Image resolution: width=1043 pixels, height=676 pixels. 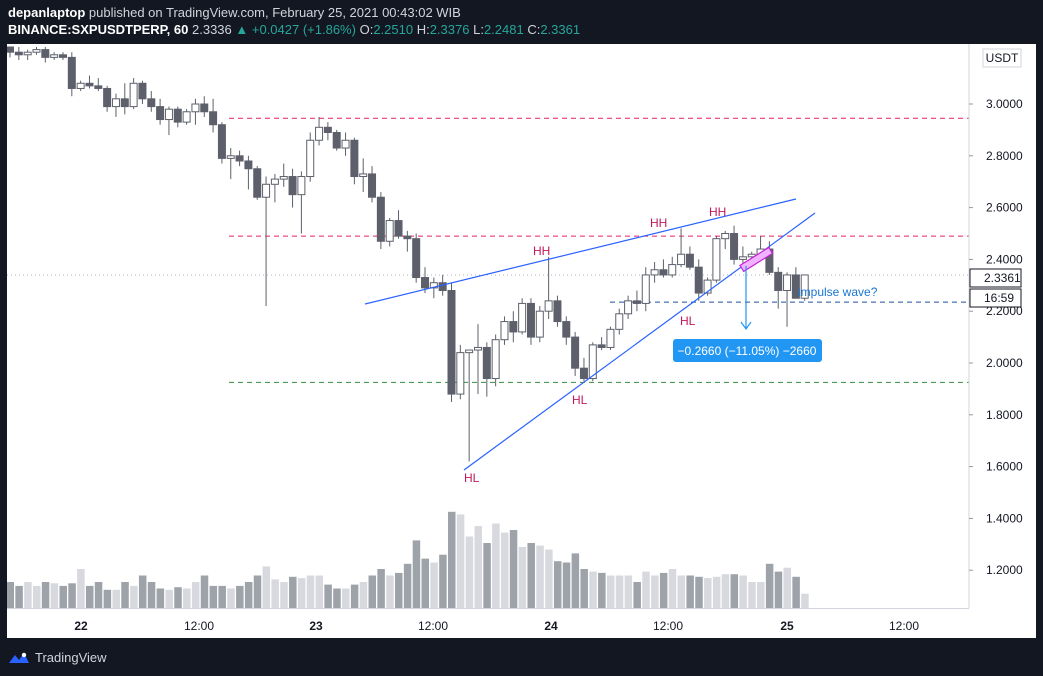 I want to click on price-change: ▲ +0.0427 (+1.86%), so click(x=295, y=29).